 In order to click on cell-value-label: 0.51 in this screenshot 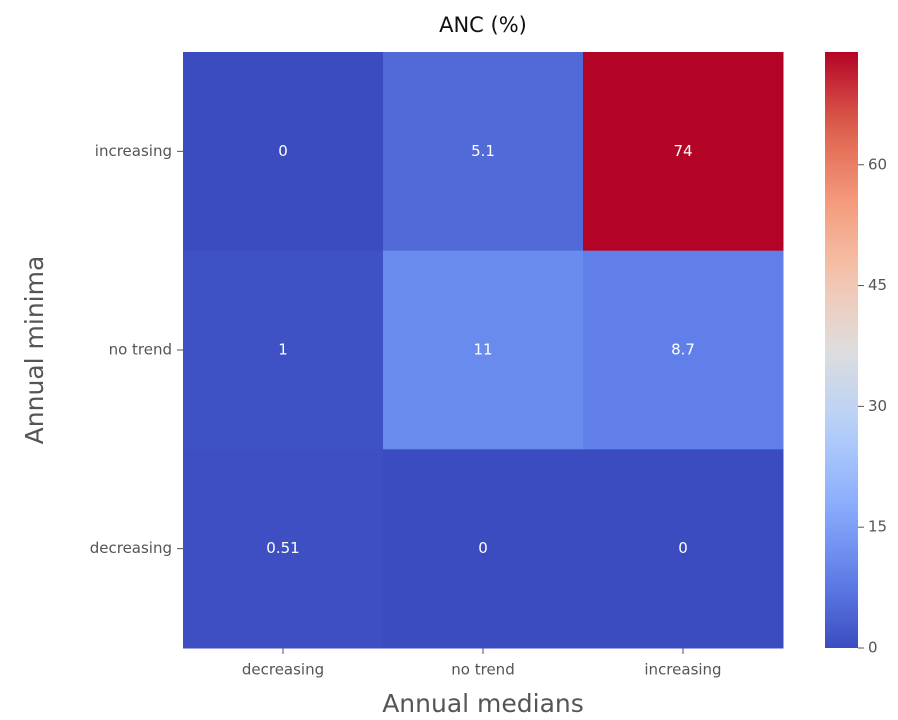, I will do `click(282, 548)`.